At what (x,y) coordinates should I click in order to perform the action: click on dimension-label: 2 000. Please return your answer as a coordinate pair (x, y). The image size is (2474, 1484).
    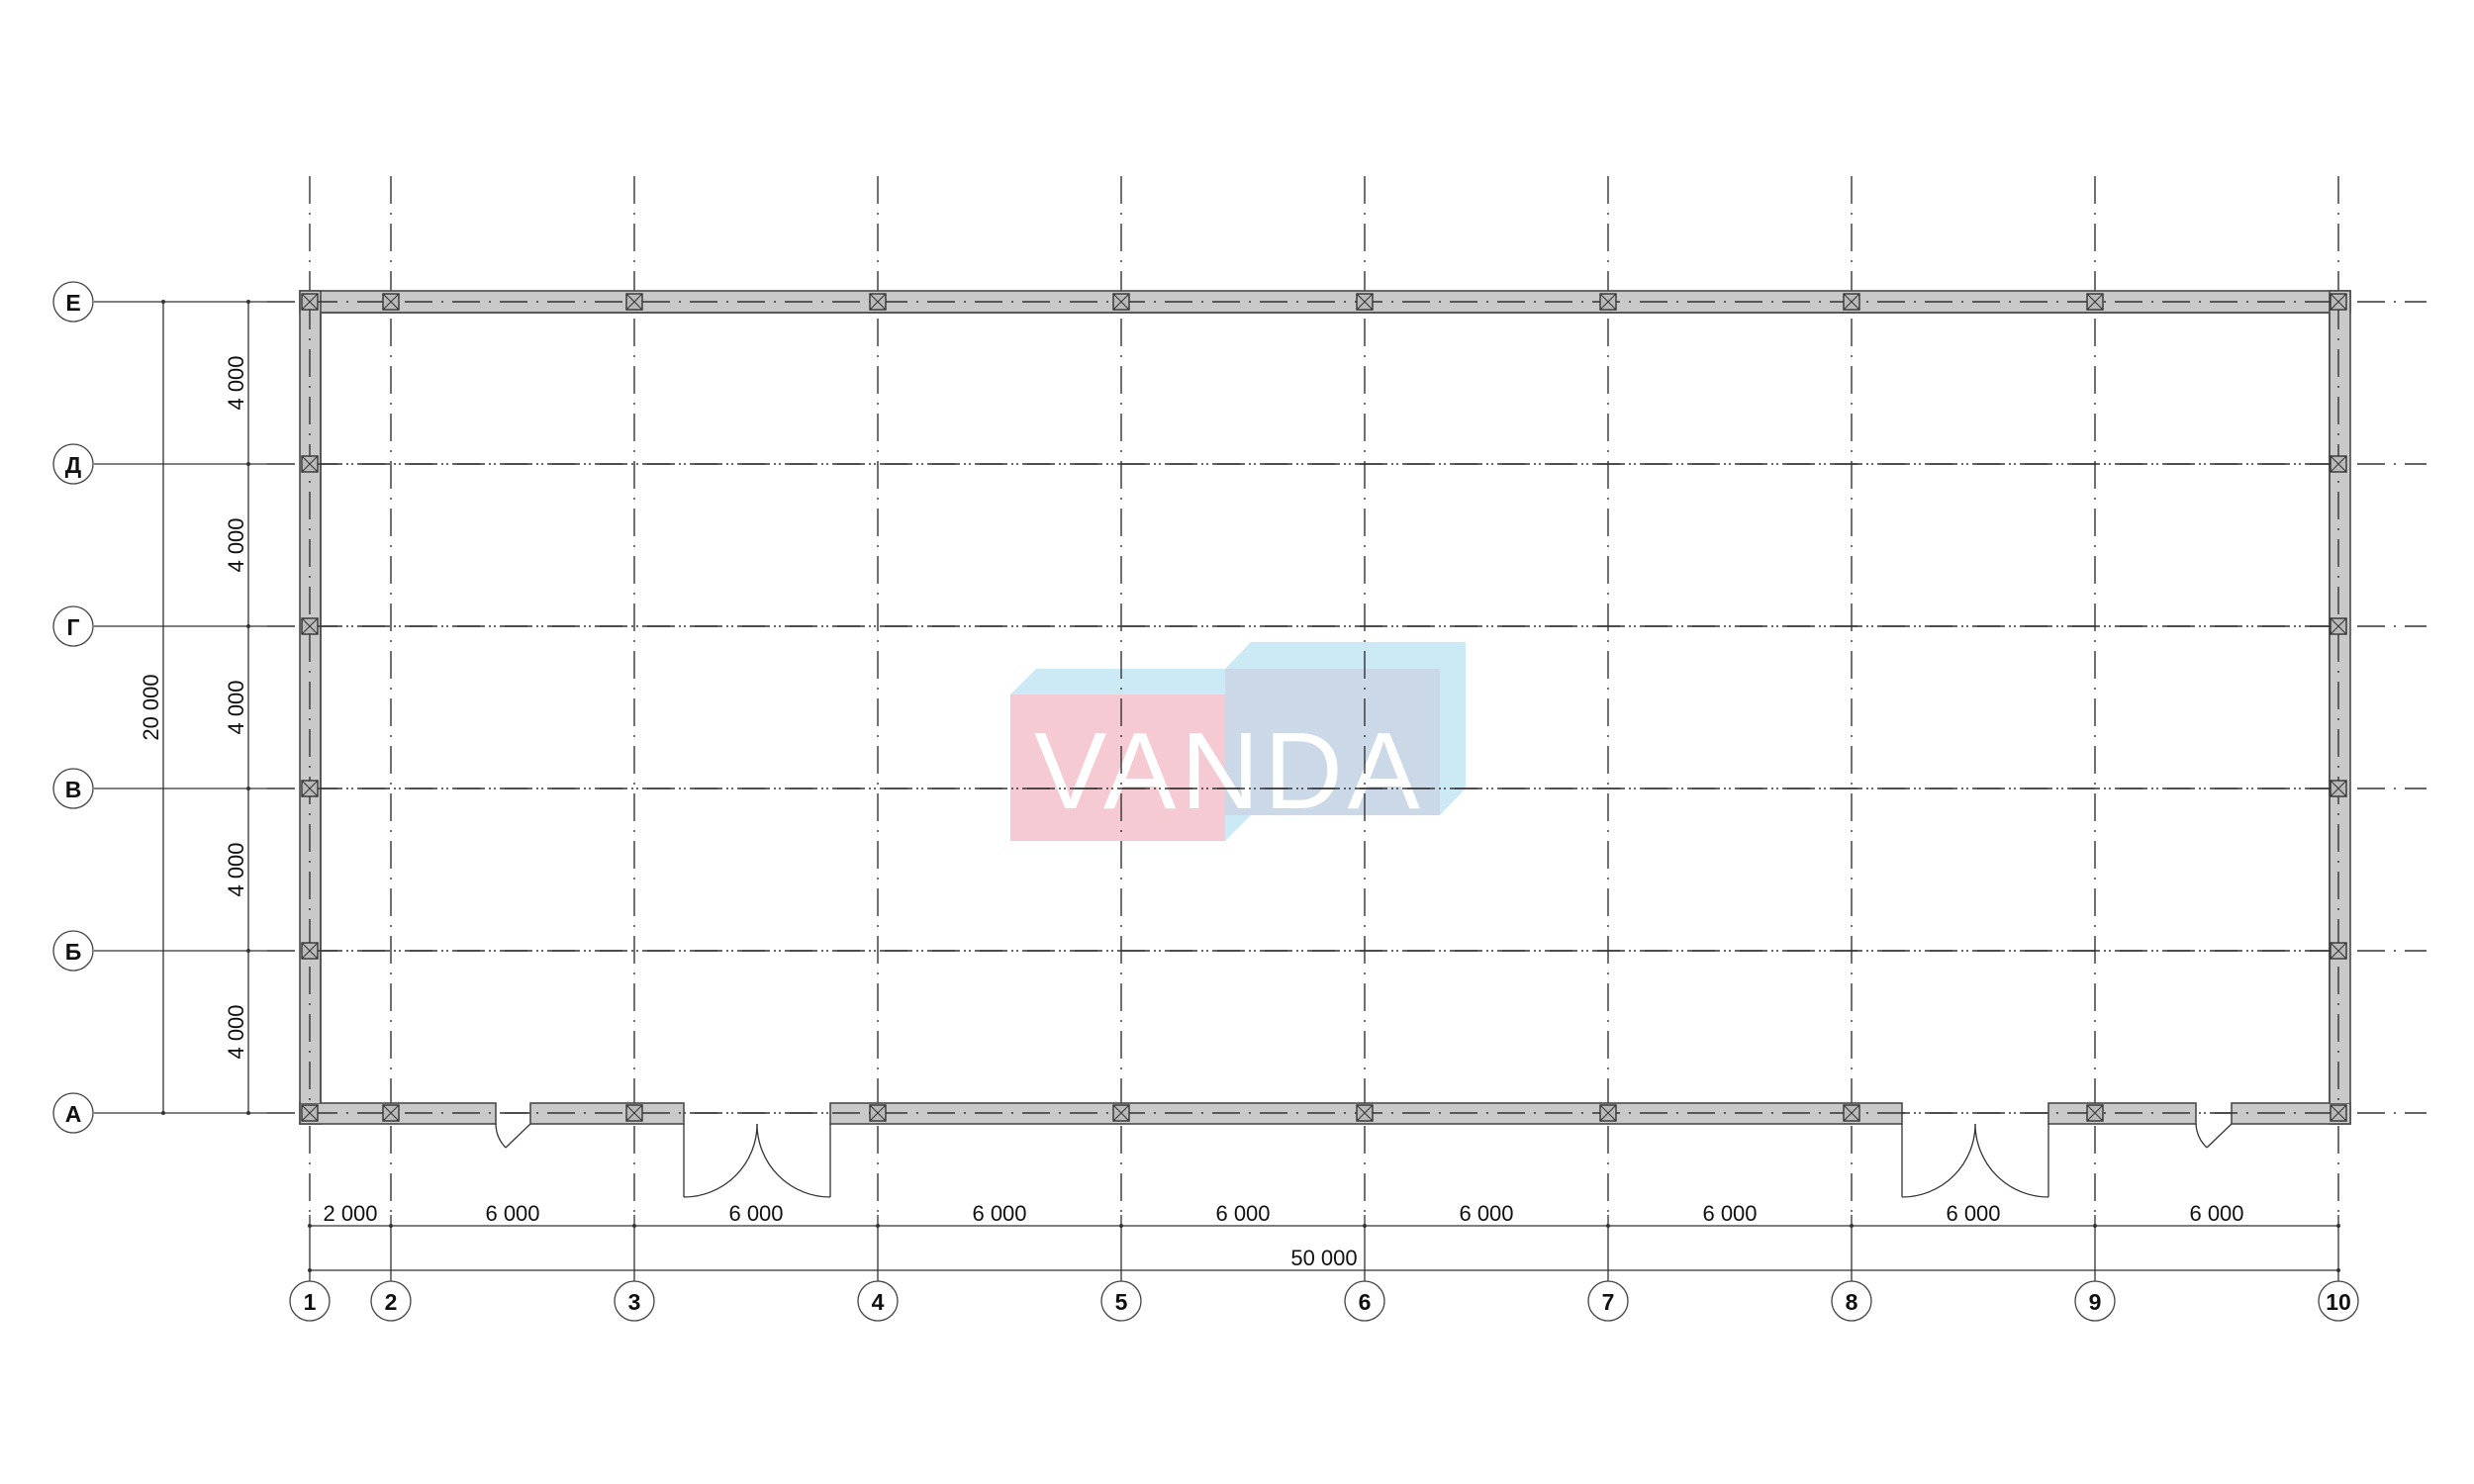
    Looking at the image, I should click on (350, 1213).